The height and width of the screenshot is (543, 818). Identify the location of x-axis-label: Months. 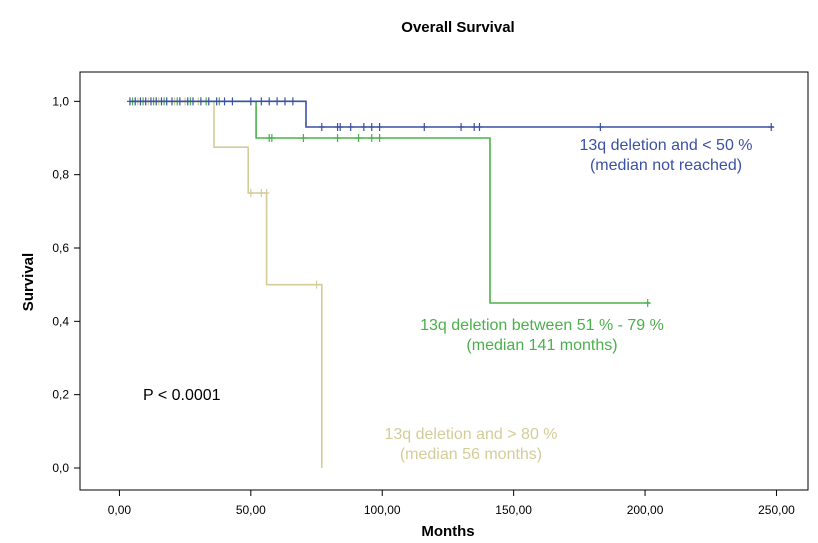
(447, 531).